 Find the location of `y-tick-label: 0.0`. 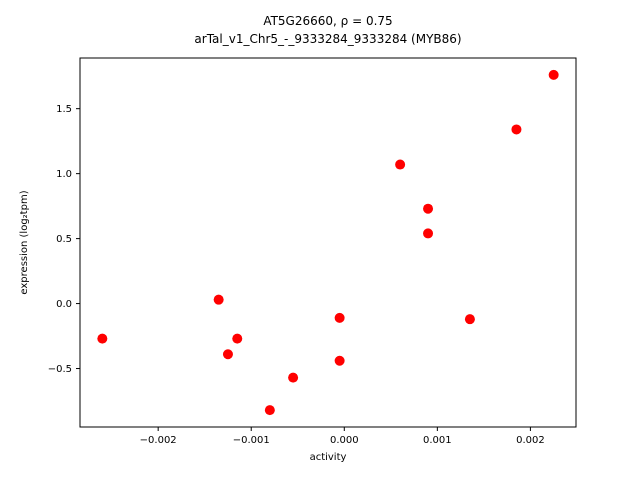

y-tick-label: 0.0 is located at coordinates (64, 304).